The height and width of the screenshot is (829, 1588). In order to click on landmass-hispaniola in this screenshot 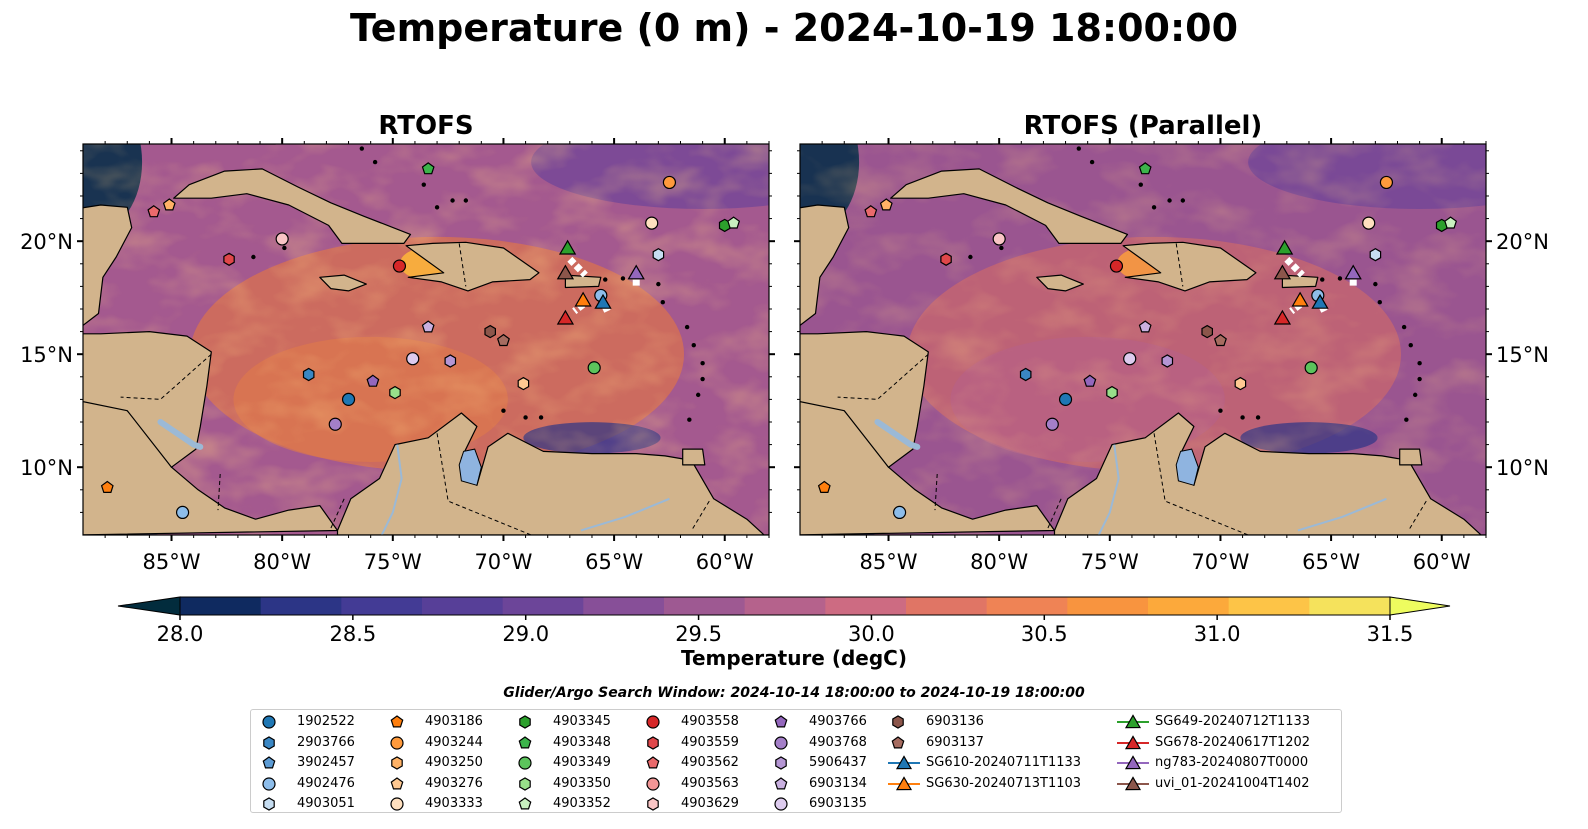, I will do `click(1189, 266)`.